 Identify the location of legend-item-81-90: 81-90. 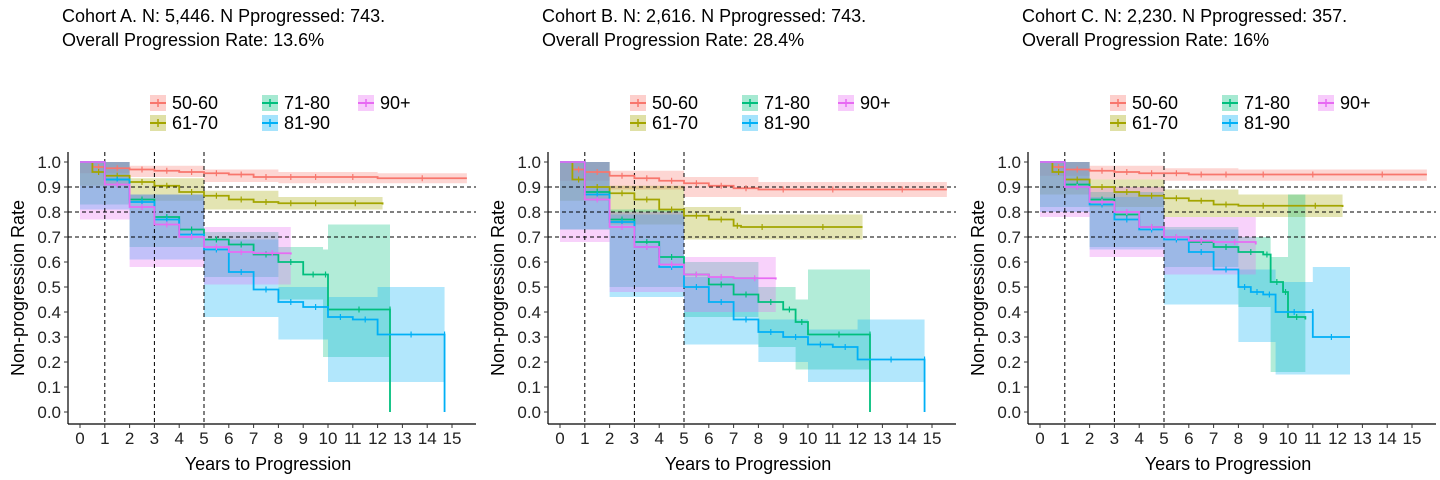
(1256, 123).